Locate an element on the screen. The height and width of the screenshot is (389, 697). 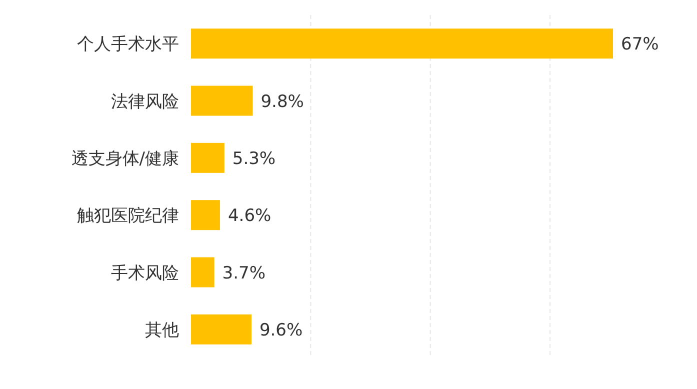
data-label: 9.8% is located at coordinates (282, 102).